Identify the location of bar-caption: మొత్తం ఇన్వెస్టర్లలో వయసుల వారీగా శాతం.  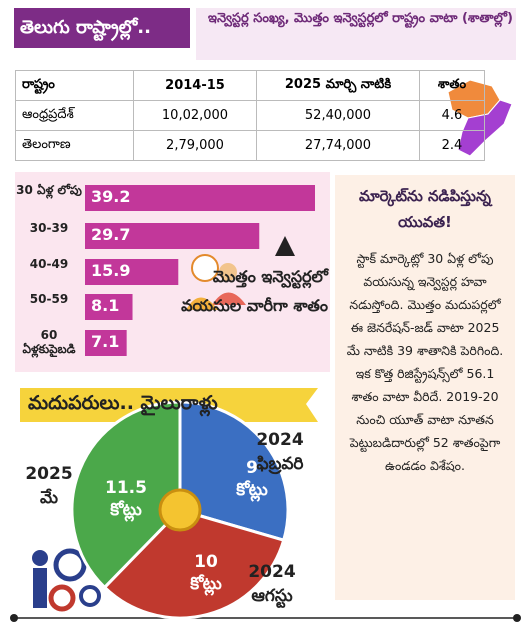
(254, 291).